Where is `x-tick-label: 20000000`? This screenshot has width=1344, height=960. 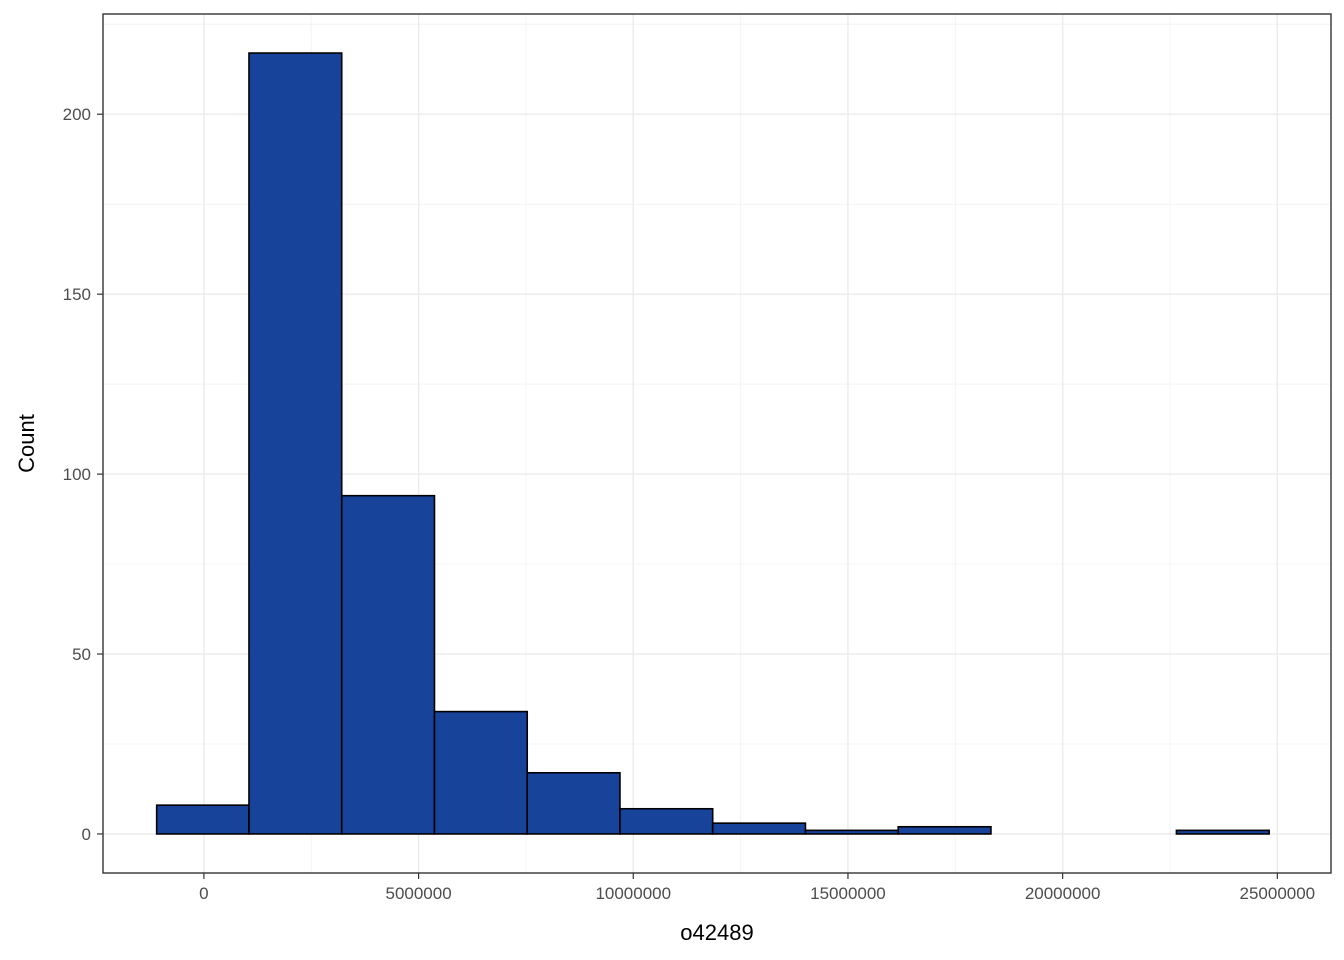
x-tick-label: 20000000 is located at coordinates (1063, 893).